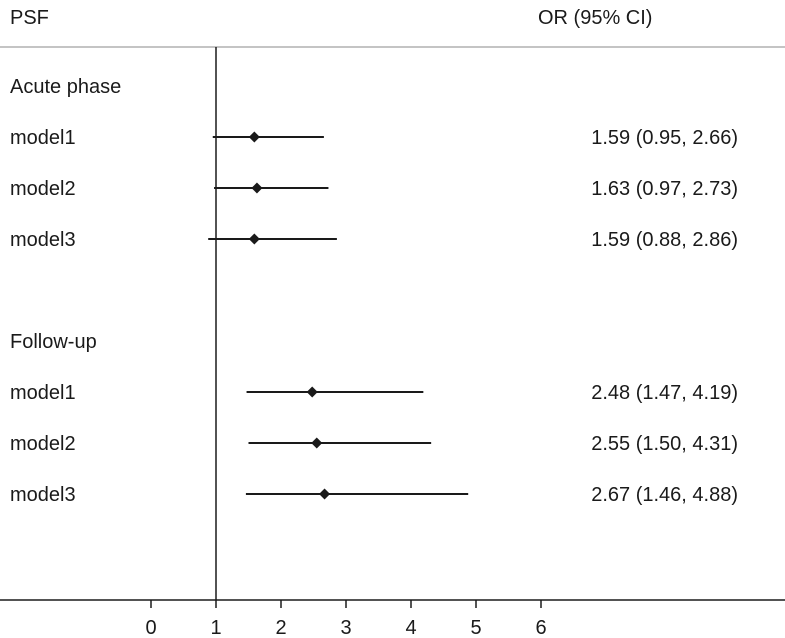 This screenshot has height=638, width=785. I want to click on header-left-label: PSF, so click(29, 18).